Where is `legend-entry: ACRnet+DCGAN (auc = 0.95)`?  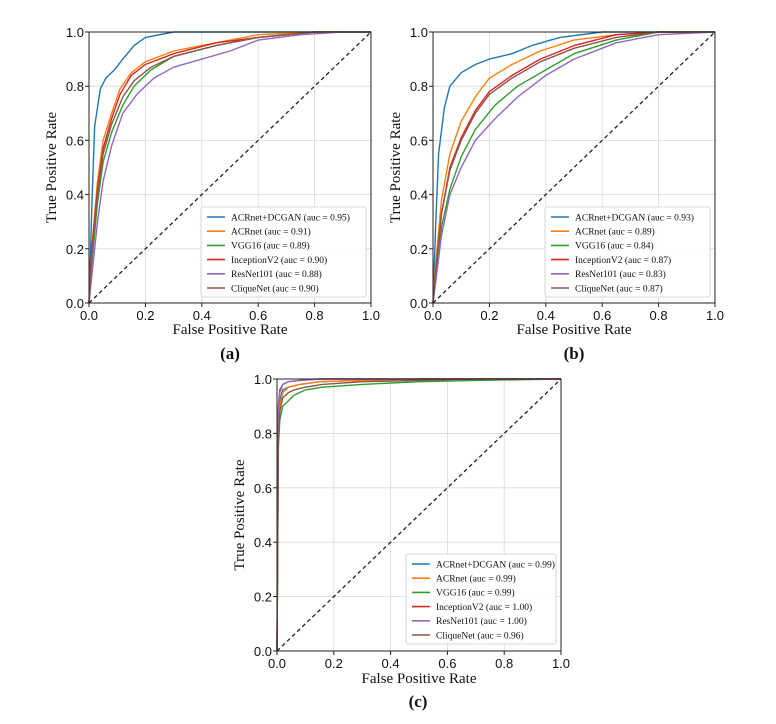
legend-entry: ACRnet+DCGAN (auc = 0.95) is located at coordinates (290, 217).